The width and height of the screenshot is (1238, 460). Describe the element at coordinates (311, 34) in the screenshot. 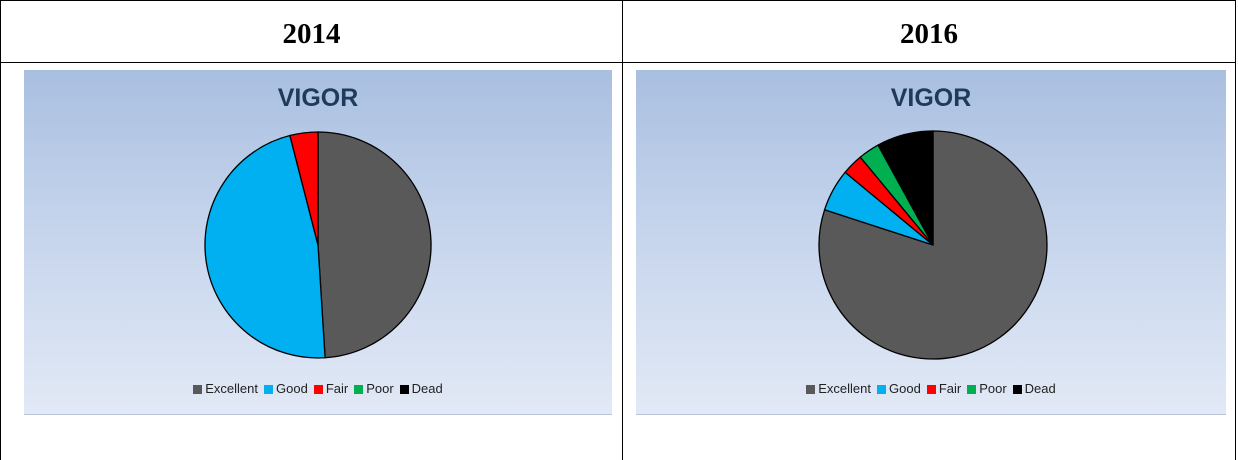

I see `year-header-2014: 2014` at that location.